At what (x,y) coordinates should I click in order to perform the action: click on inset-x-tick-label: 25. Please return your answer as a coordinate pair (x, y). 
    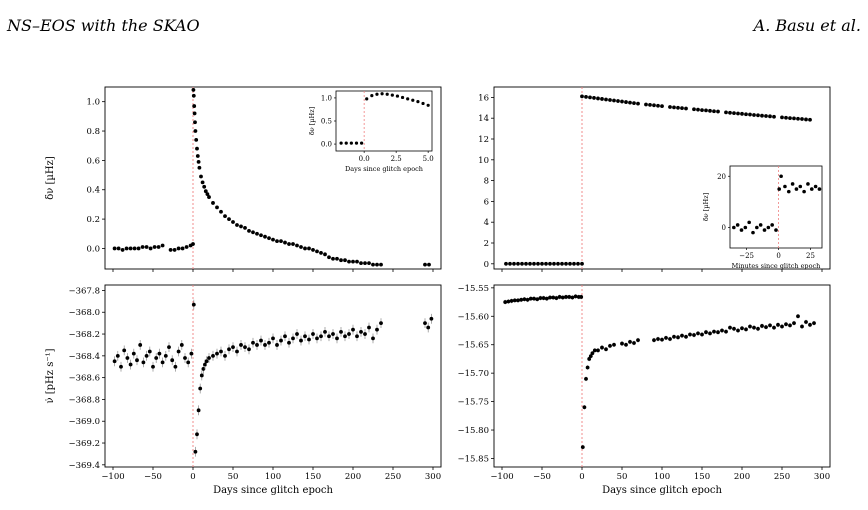
    Looking at the image, I should click on (810, 256).